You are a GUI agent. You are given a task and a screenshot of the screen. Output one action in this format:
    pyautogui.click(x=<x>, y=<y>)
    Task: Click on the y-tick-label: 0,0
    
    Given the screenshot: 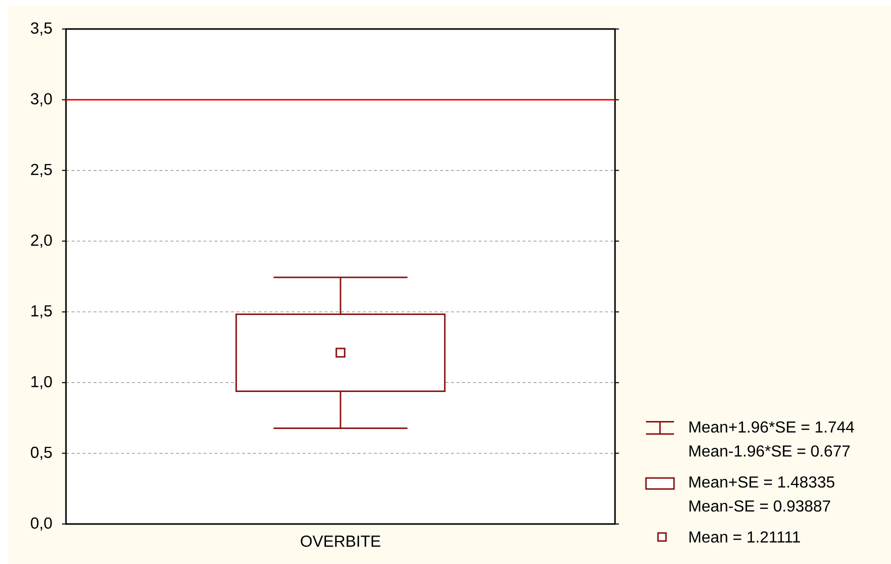 What is the action you would take?
    pyautogui.click(x=41, y=524)
    